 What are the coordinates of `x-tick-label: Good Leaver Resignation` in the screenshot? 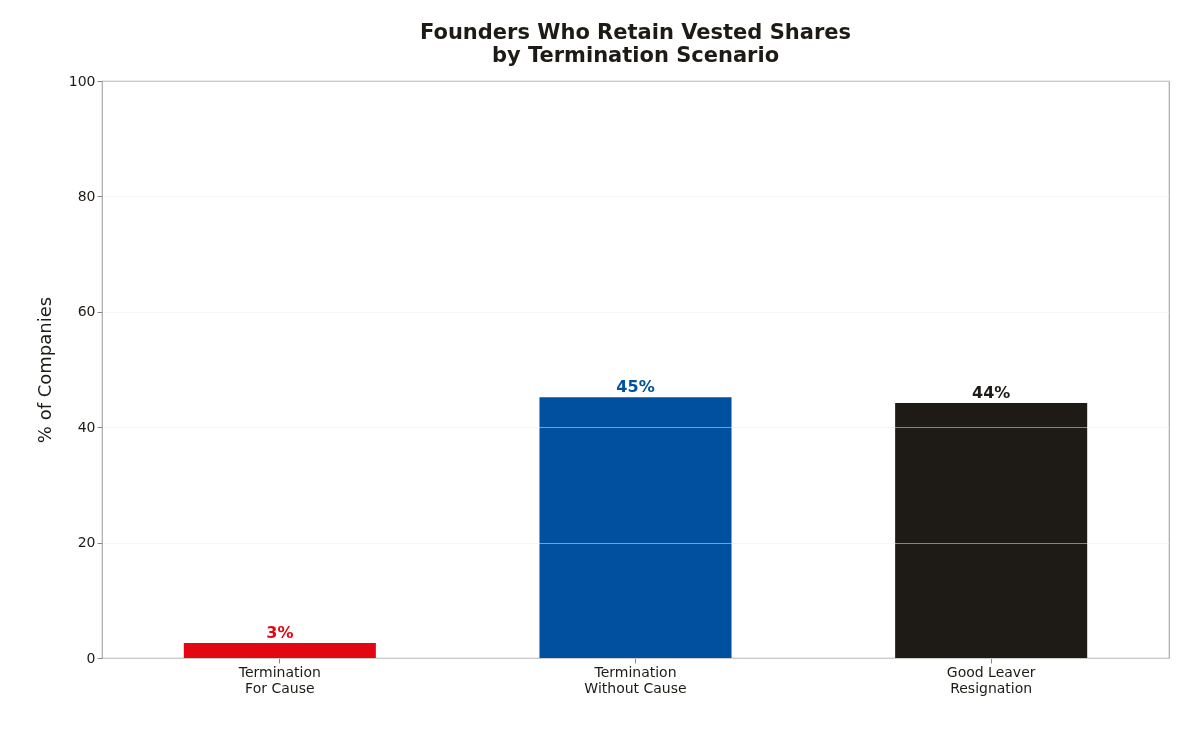 It's located at (991, 679).